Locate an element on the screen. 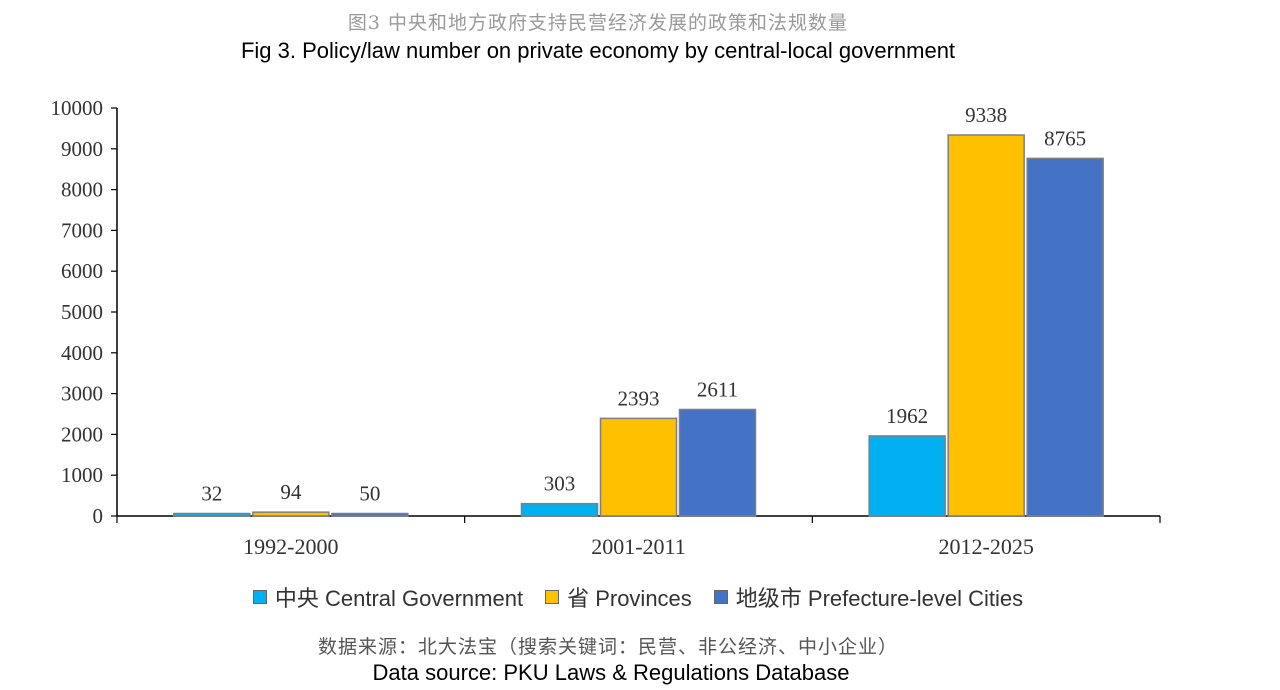 The image size is (1280, 690). y-tick-label: 4000 is located at coordinates (82, 353).